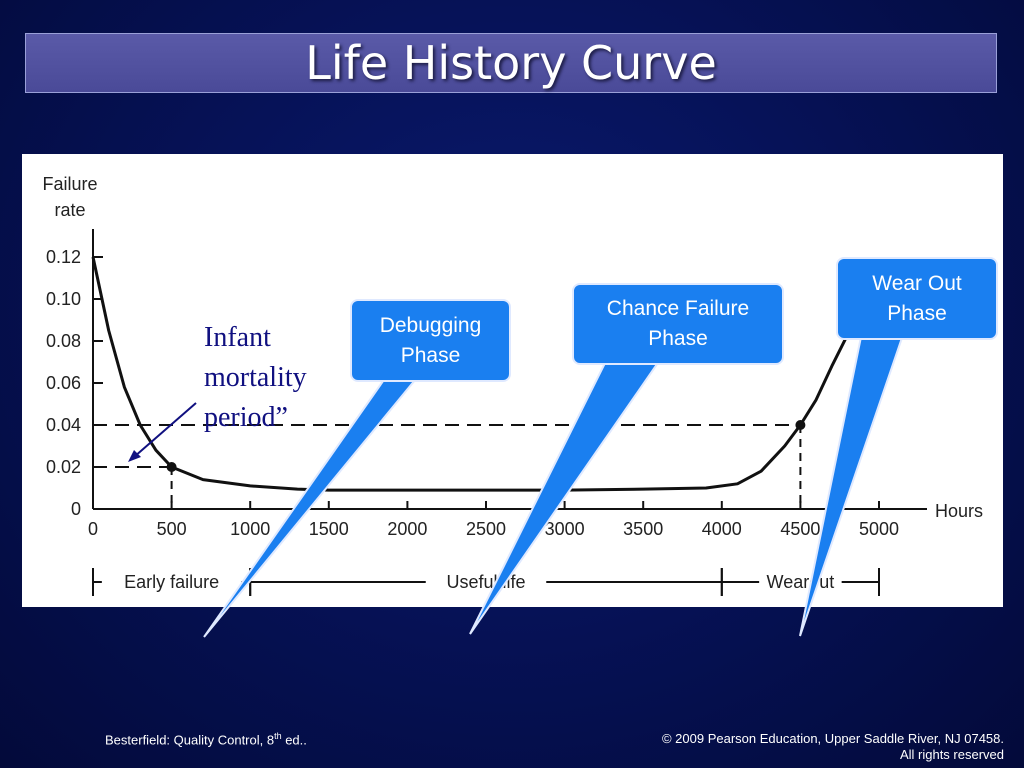  Describe the element at coordinates (329, 529) in the screenshot. I see `x-tick-label: 1500` at that location.